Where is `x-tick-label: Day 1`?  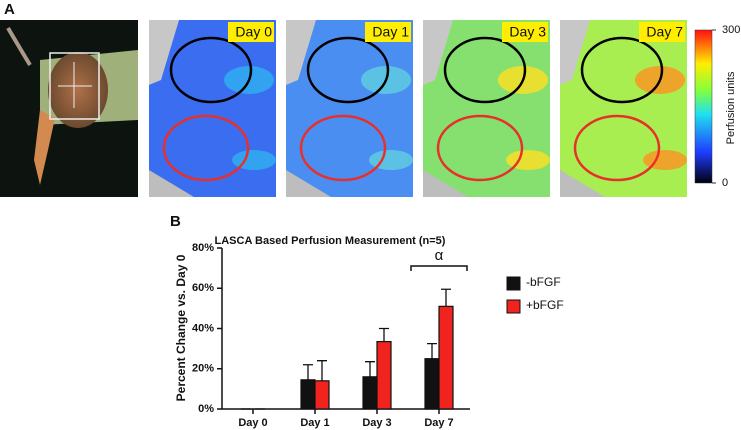
x-tick-label: Day 1 is located at coordinates (314, 423).